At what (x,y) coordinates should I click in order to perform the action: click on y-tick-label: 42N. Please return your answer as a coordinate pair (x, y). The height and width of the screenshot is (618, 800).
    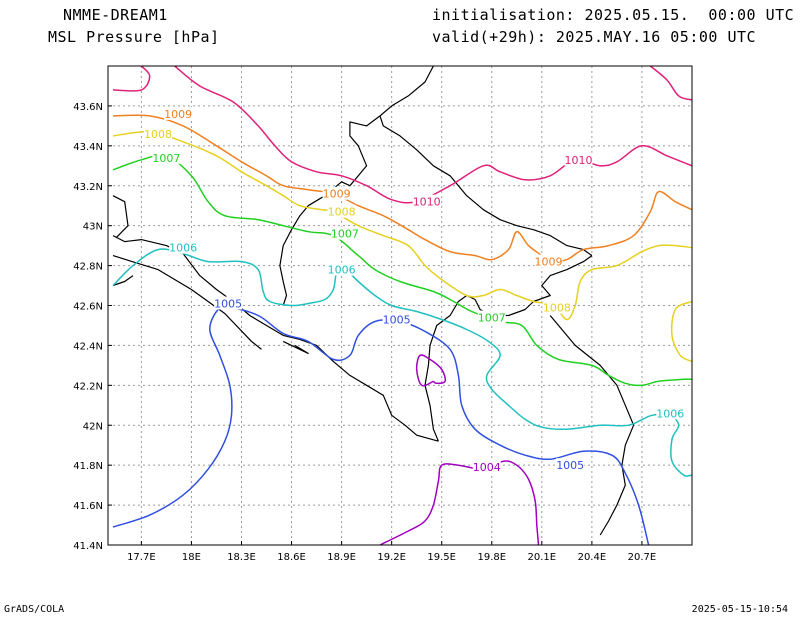
    Looking at the image, I should click on (93, 426).